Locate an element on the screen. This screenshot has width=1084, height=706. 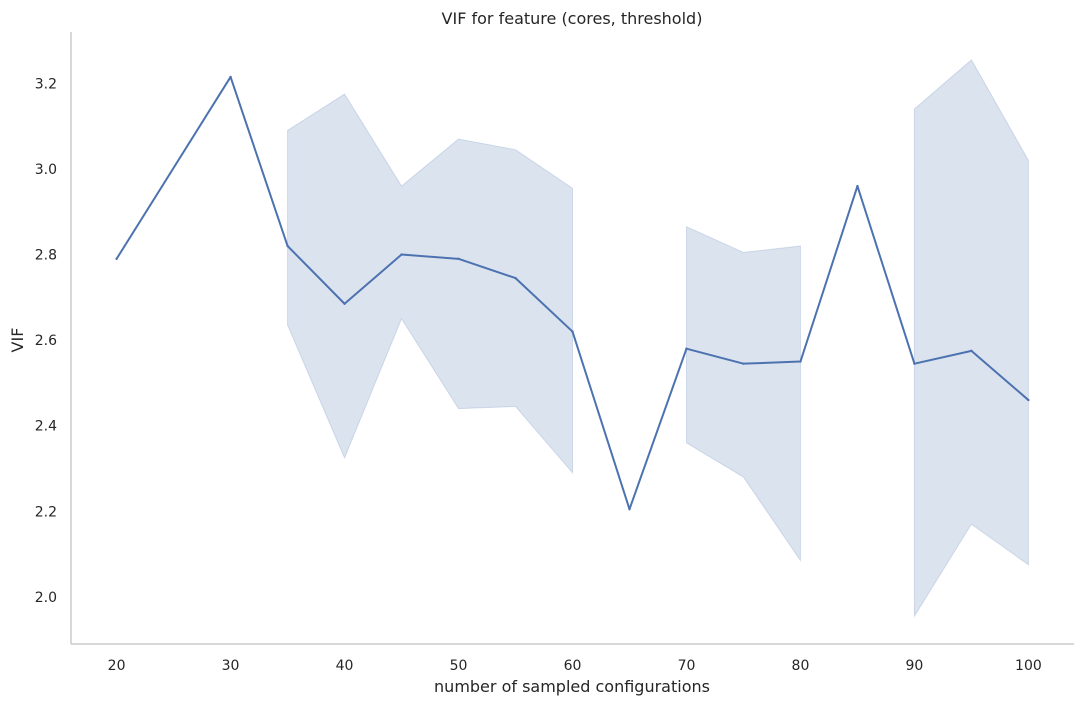
y-tick-label: 3.0 is located at coordinates (46, 170).